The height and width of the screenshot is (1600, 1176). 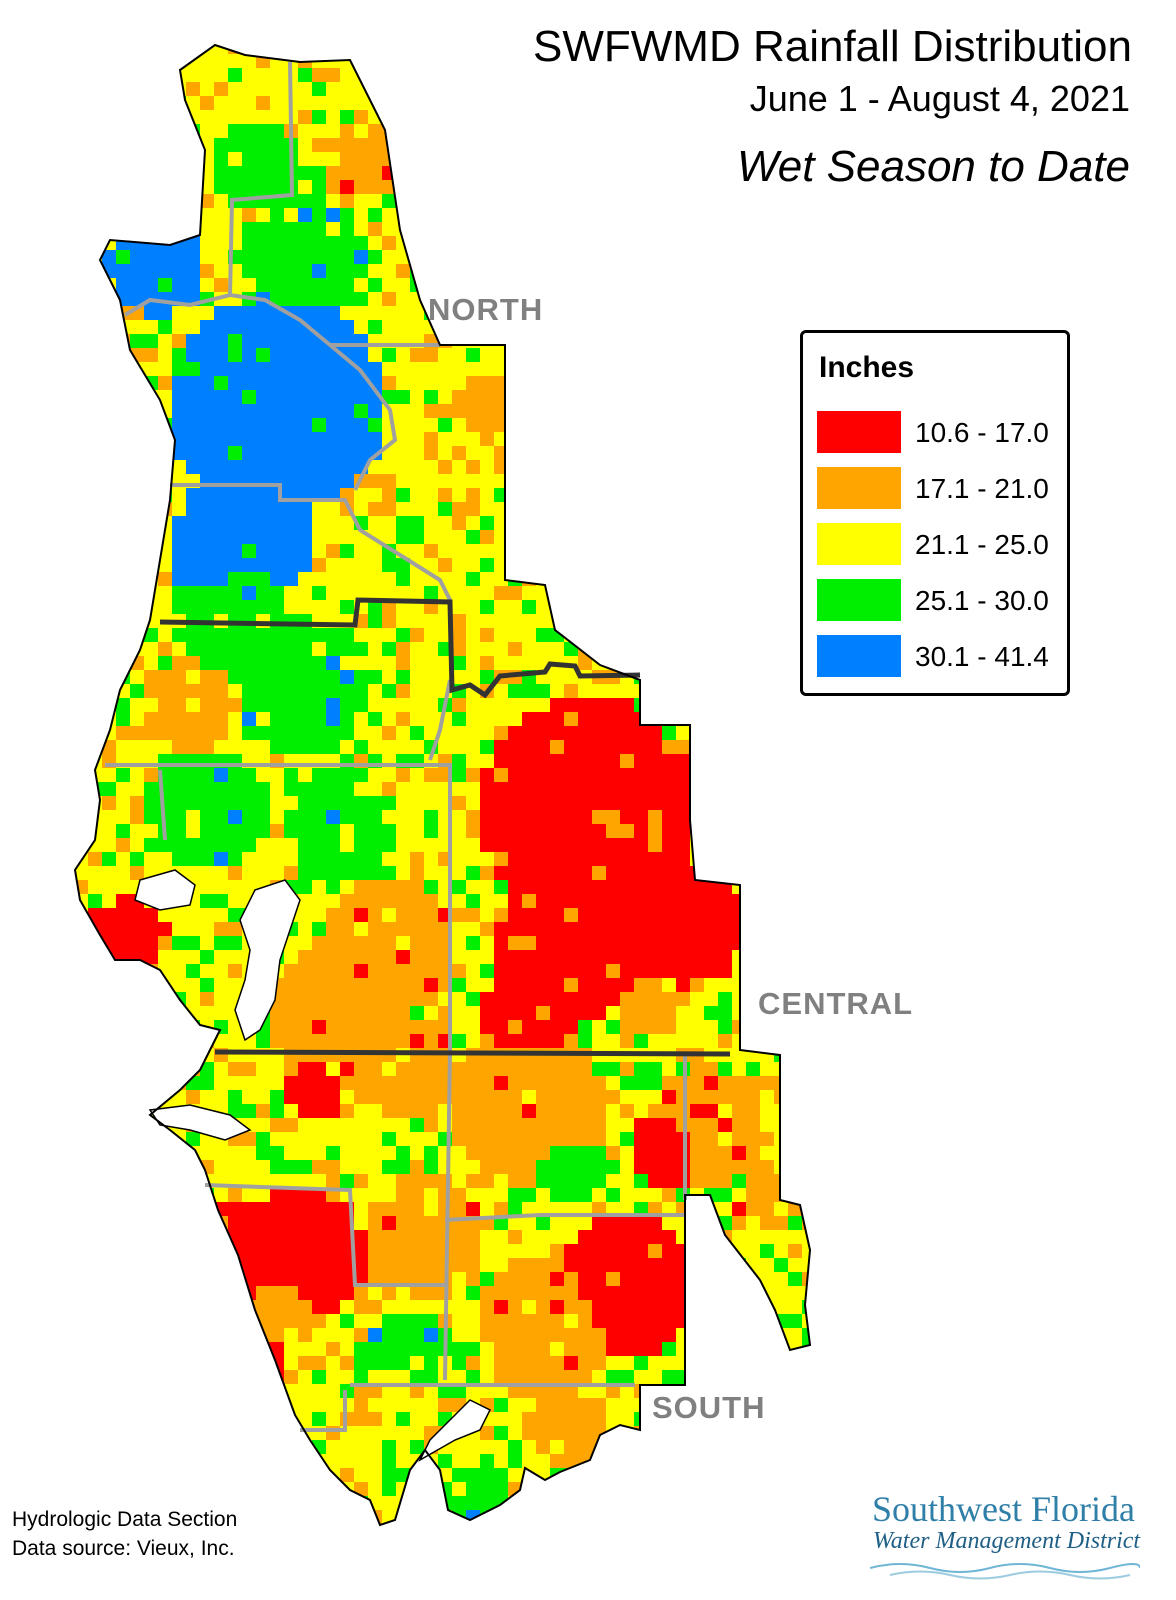 What do you see at coordinates (982, 488) in the screenshot?
I see `legend-label: 17.1 - 21.0` at bounding box center [982, 488].